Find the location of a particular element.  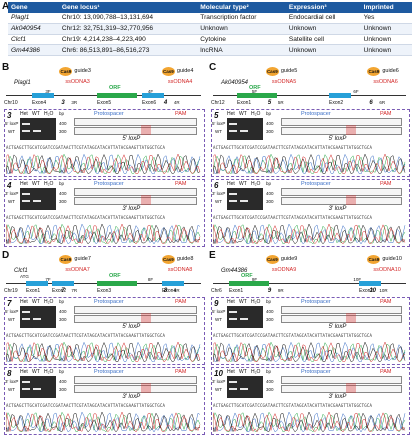

ssodna-label: ssODNA8 is located at coordinates (180, 270).